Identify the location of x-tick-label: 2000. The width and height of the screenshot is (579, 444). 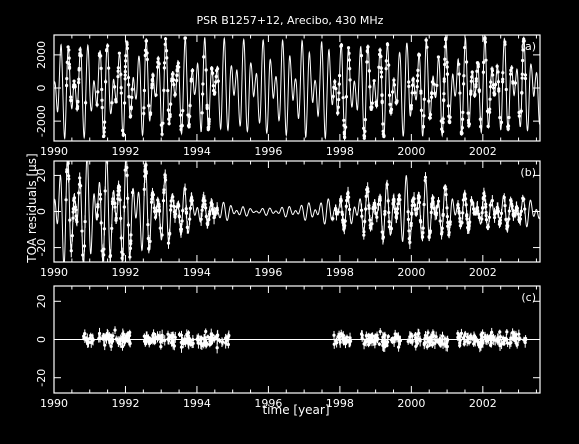
(411, 403).